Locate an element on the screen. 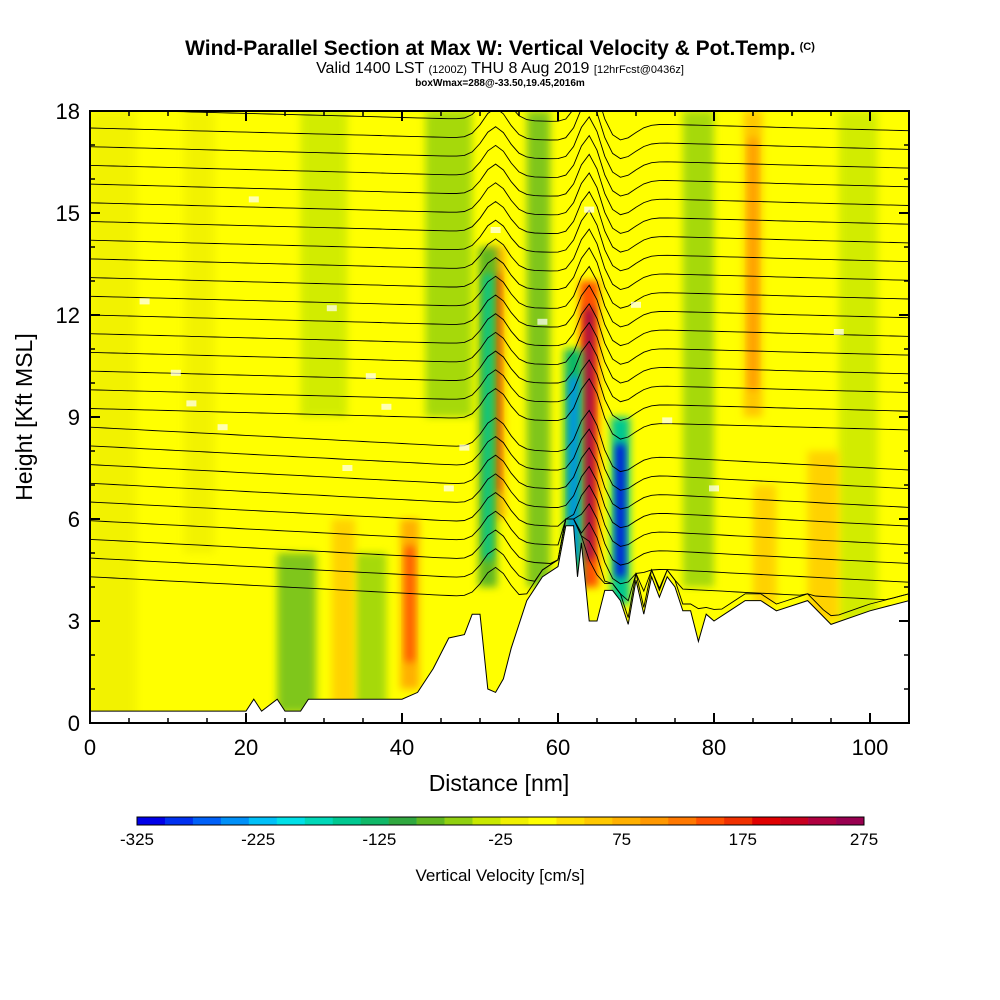 The image size is (1000, 1000). x-tick-label: 100 is located at coordinates (870, 747).